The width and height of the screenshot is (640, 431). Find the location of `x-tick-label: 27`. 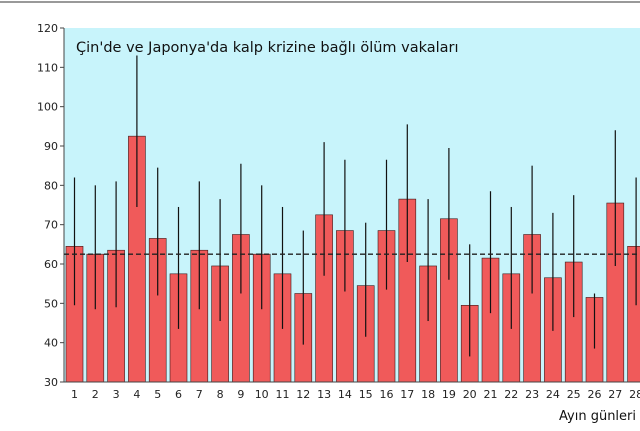

x-tick-label: 27 is located at coordinates (615, 394).